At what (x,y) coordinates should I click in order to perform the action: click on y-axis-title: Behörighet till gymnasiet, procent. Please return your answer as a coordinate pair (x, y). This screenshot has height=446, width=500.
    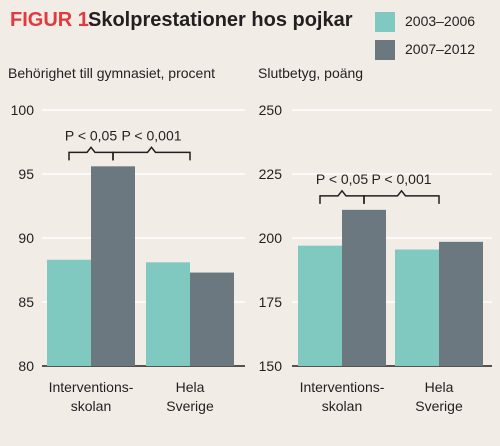
    Looking at the image, I should click on (111, 73).